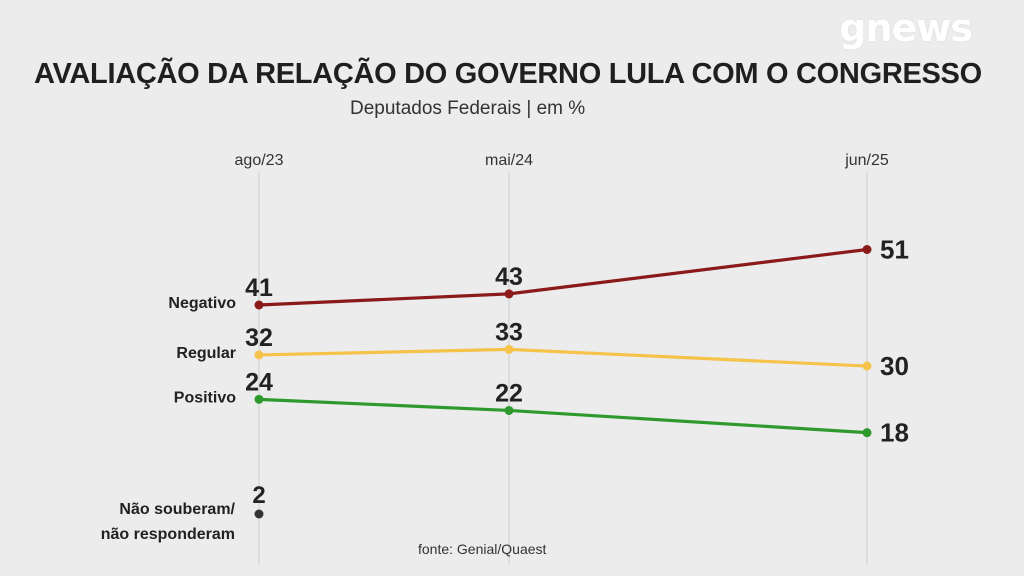 The image size is (1024, 576). What do you see at coordinates (259, 338) in the screenshot?
I see `data-label: 32` at bounding box center [259, 338].